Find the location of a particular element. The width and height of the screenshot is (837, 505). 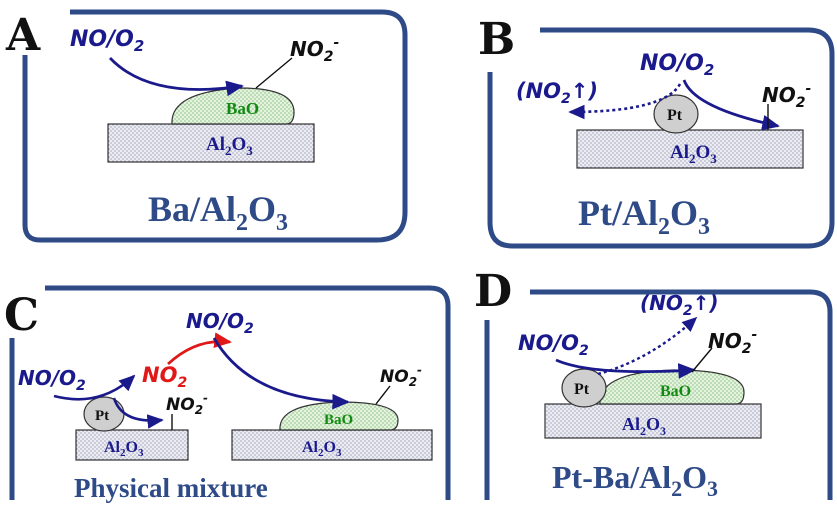

panel-d-caption: Pt-Ba/Al2O3 is located at coordinates (635, 480).